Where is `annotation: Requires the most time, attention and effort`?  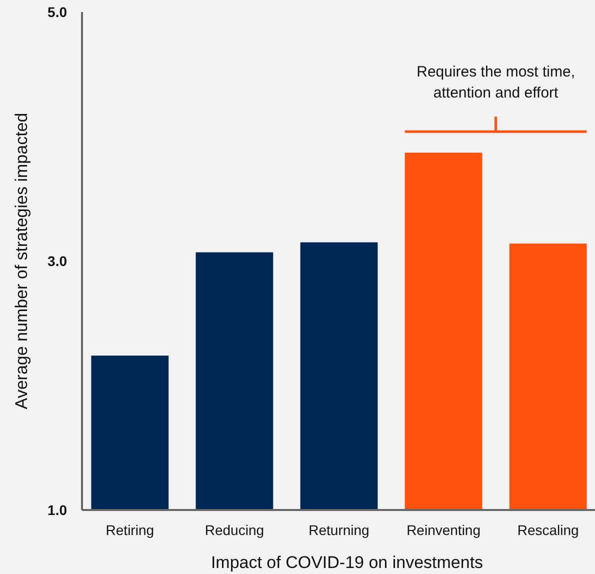 annotation: Requires the most time, attention and effort is located at coordinates (496, 83).